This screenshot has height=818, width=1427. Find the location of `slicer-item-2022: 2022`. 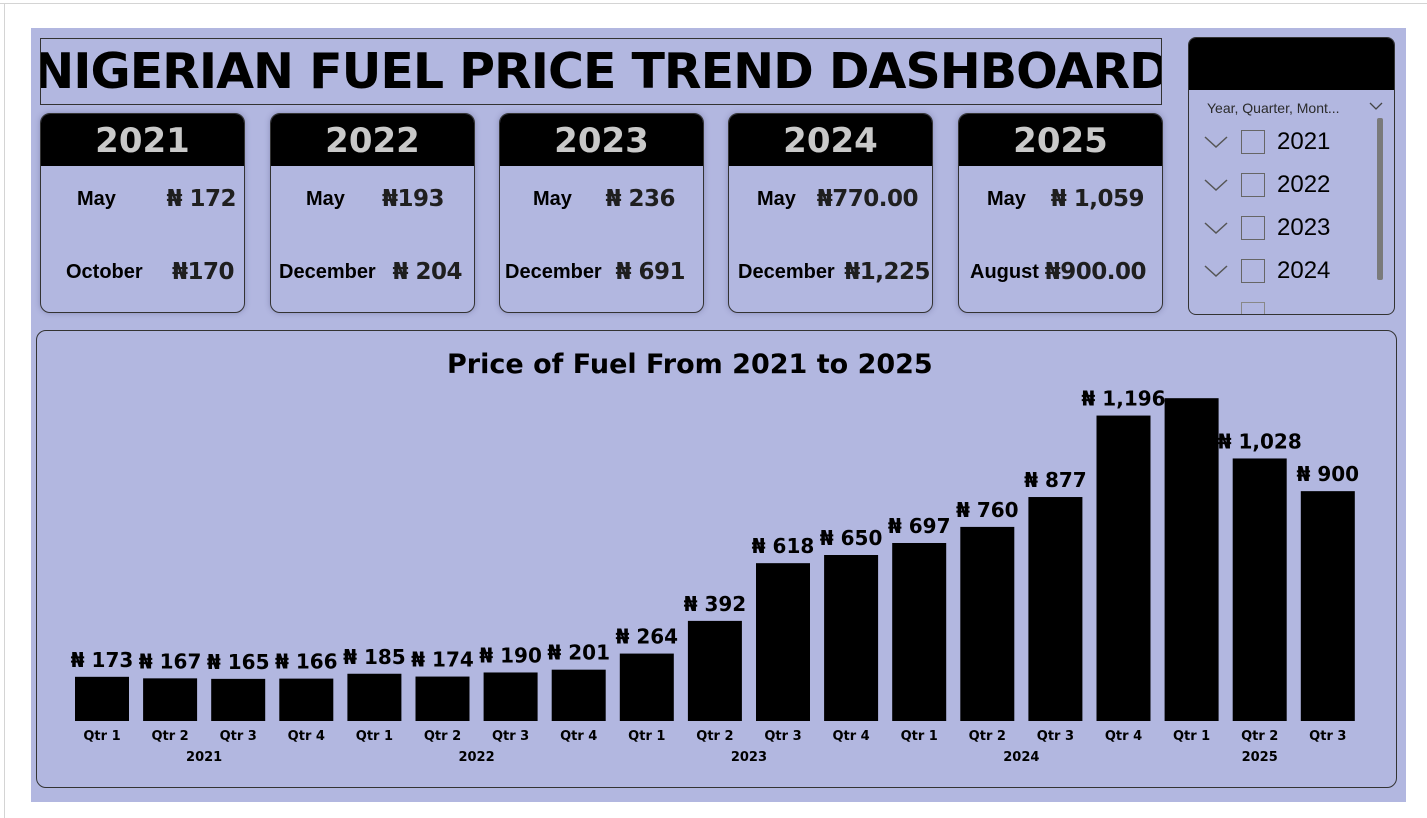

slicer-item-2022: 2022 is located at coordinates (1266, 185).